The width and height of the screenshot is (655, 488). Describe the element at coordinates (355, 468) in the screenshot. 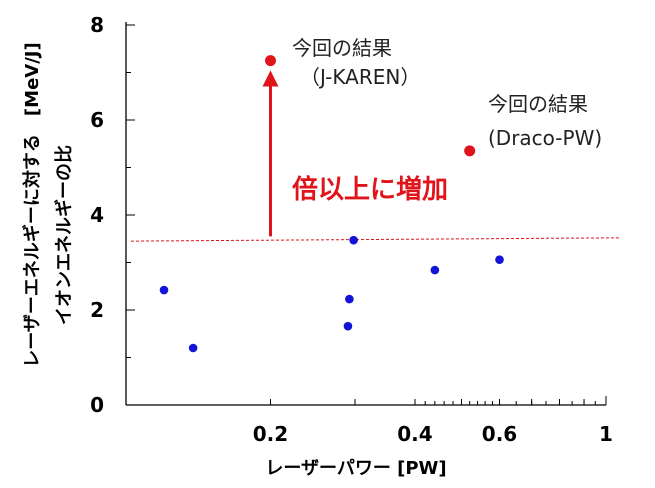

I see `x-axis-label: レーザーパワー [PW]` at that location.